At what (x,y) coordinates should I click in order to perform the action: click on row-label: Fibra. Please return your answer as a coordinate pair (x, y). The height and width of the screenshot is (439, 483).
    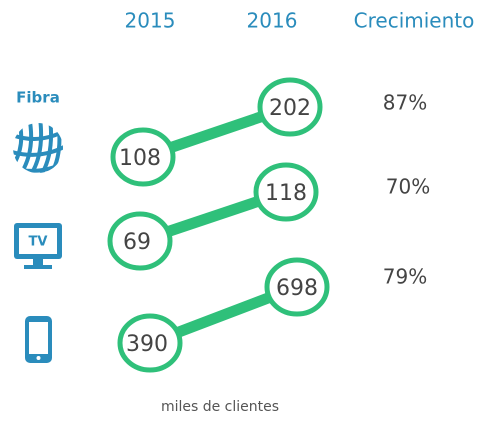
    Looking at the image, I should click on (38, 98).